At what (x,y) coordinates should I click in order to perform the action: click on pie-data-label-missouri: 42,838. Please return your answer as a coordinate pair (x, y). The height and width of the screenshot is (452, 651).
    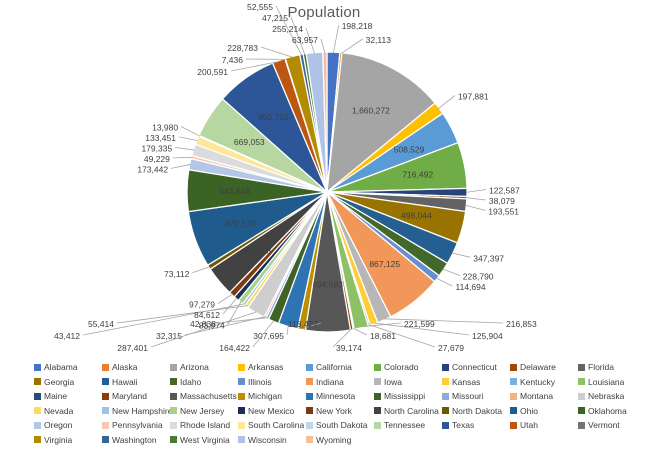
    Looking at the image, I should click on (203, 324).